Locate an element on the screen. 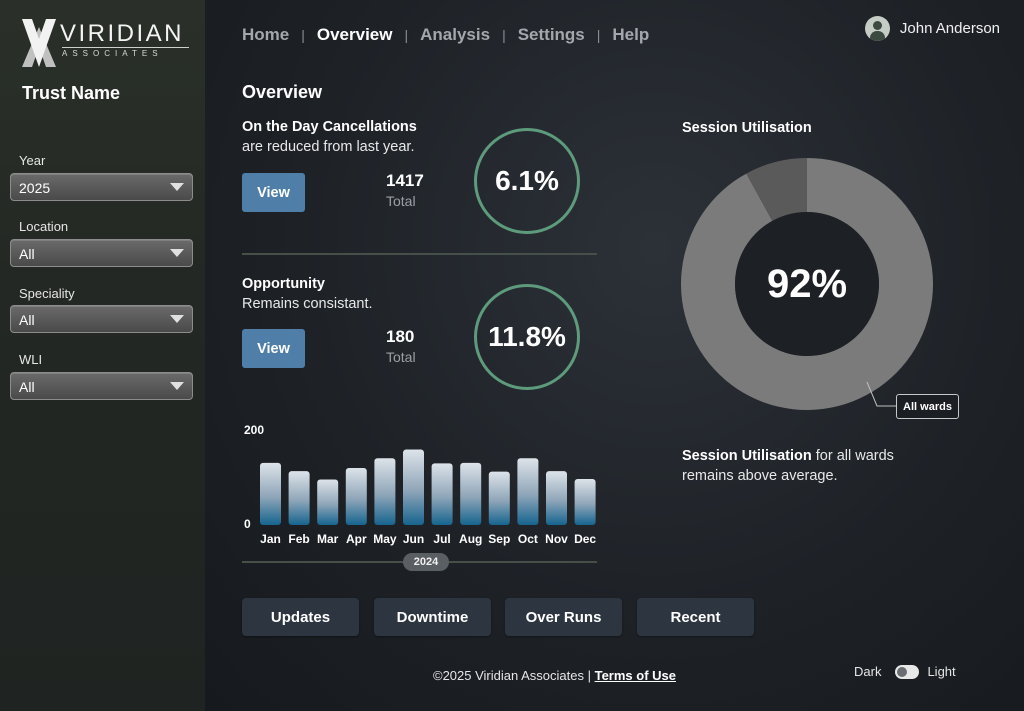 The height and width of the screenshot is (711, 1024). donut-slice-remaining is located at coordinates (776, 189).